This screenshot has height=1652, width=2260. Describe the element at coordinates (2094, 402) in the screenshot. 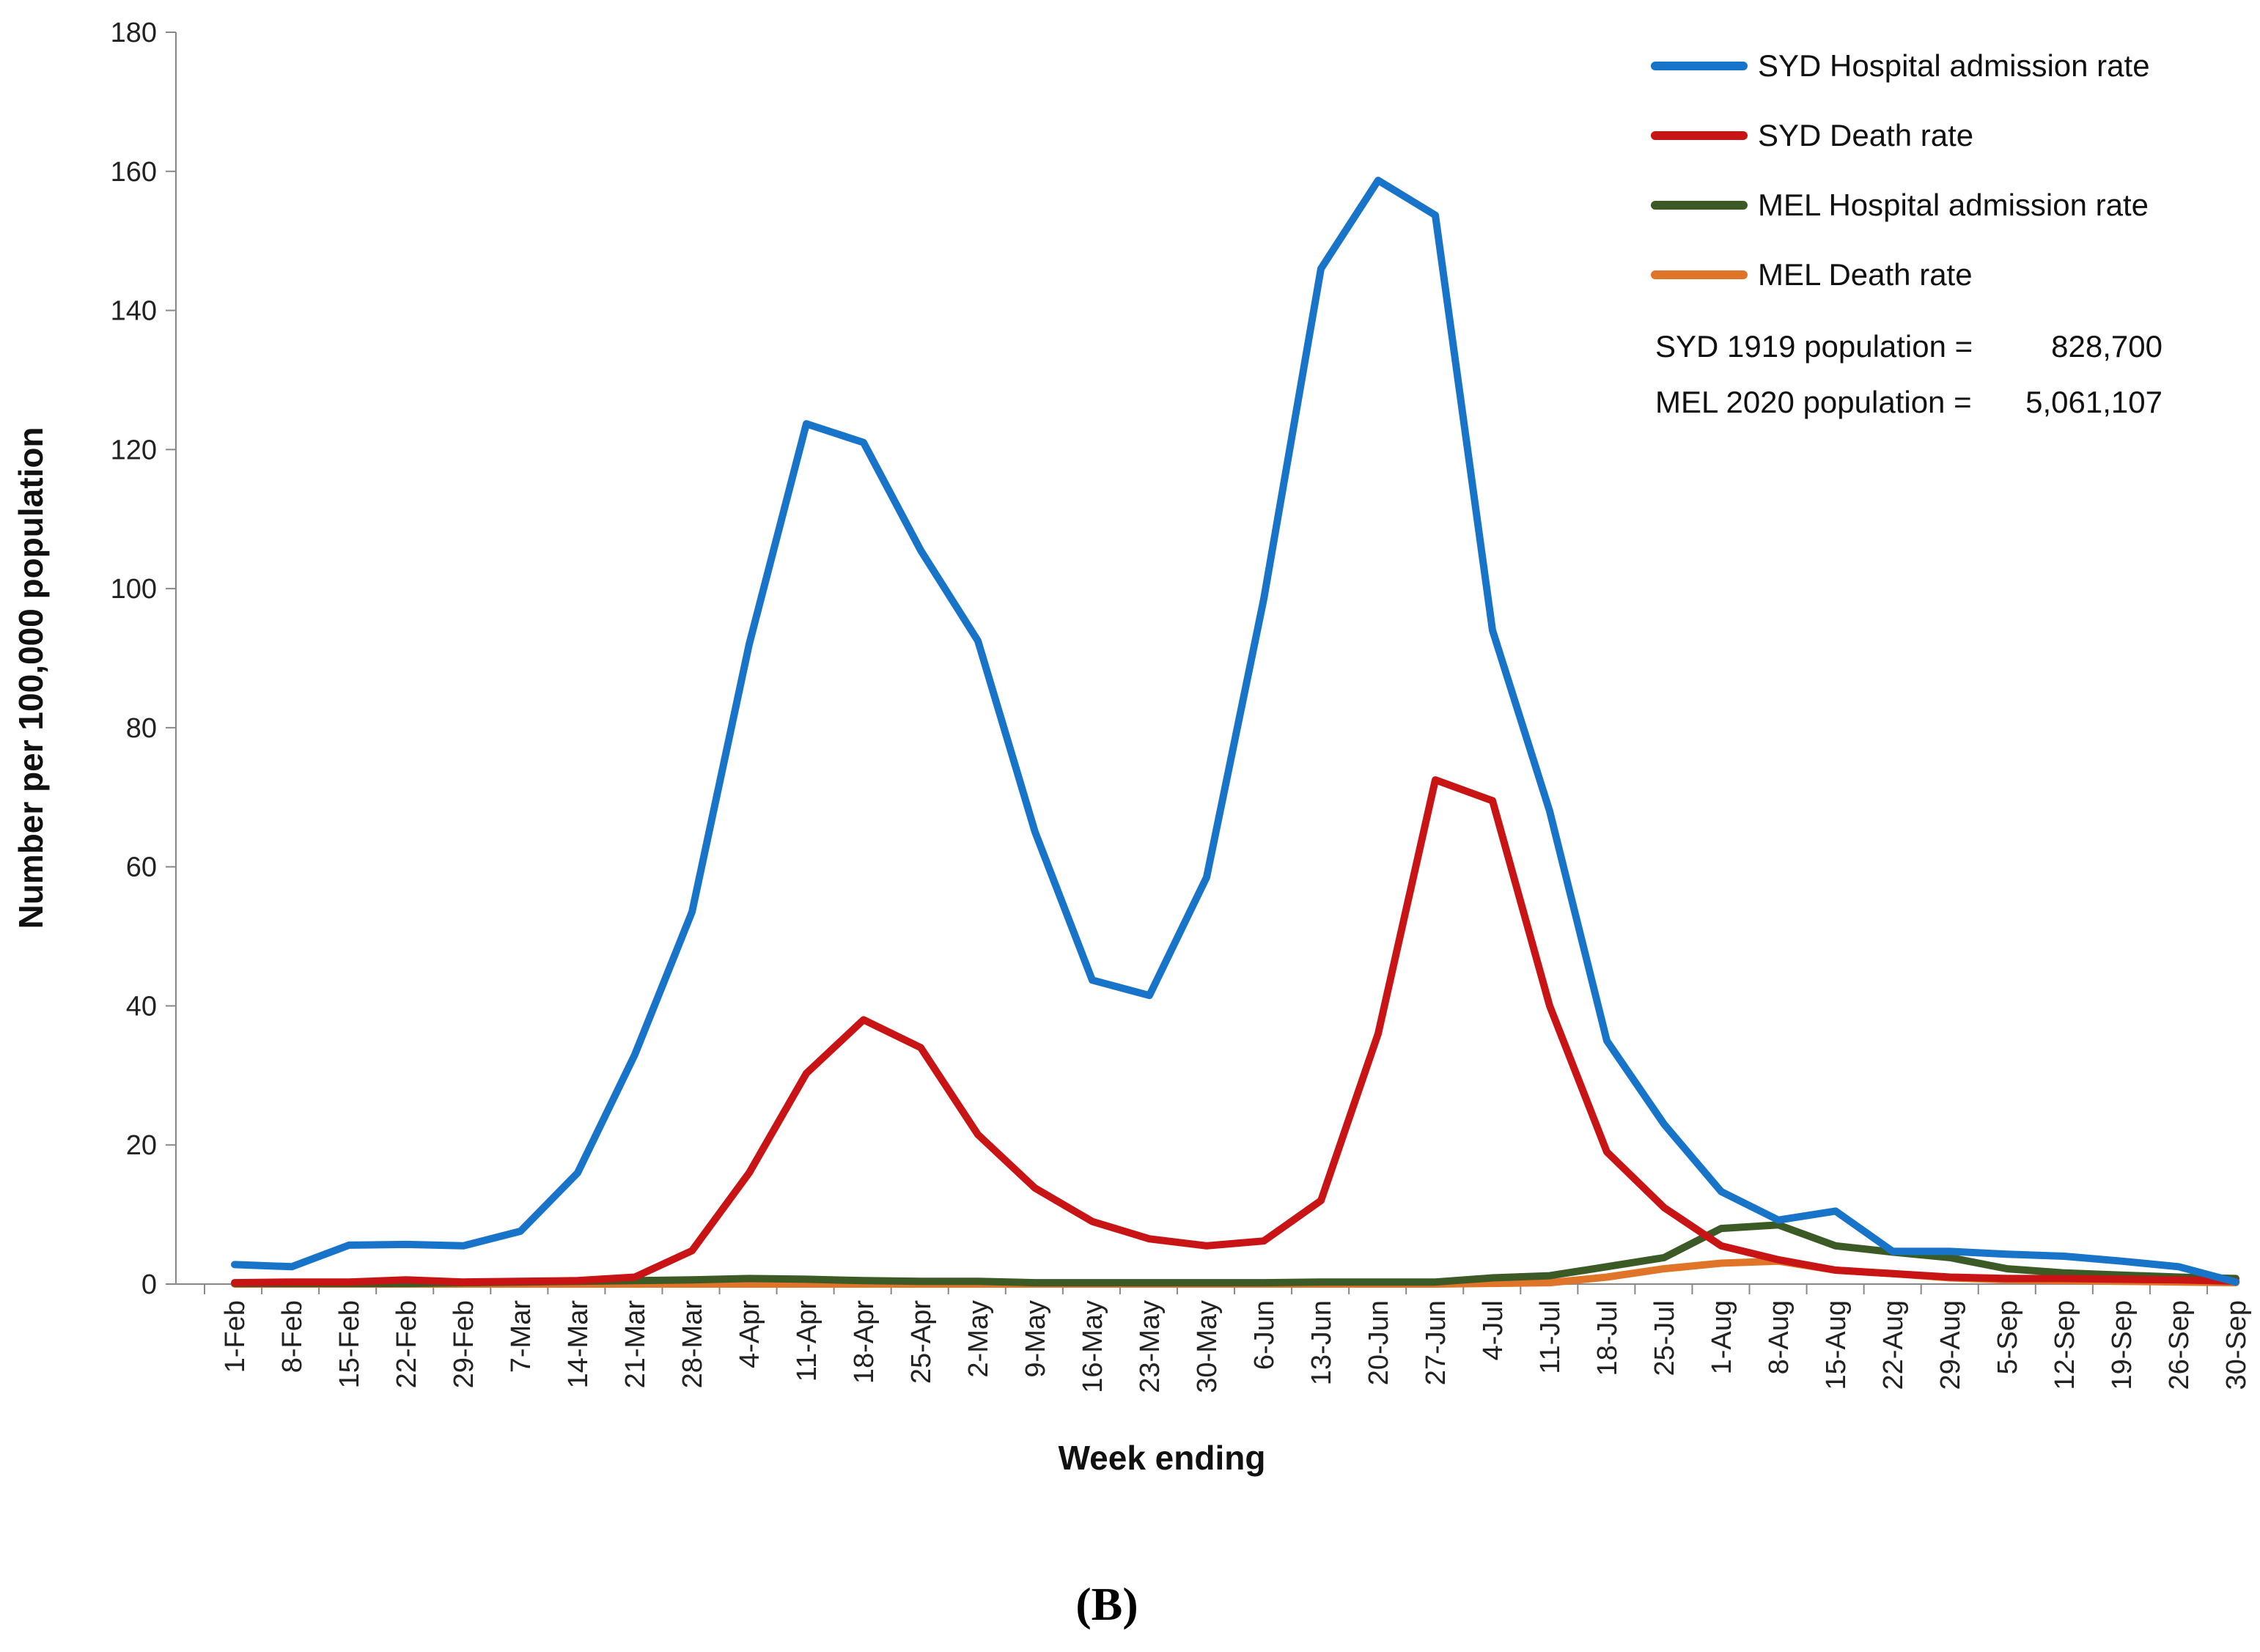

I see `population-note-value: 5,061,107` at that location.